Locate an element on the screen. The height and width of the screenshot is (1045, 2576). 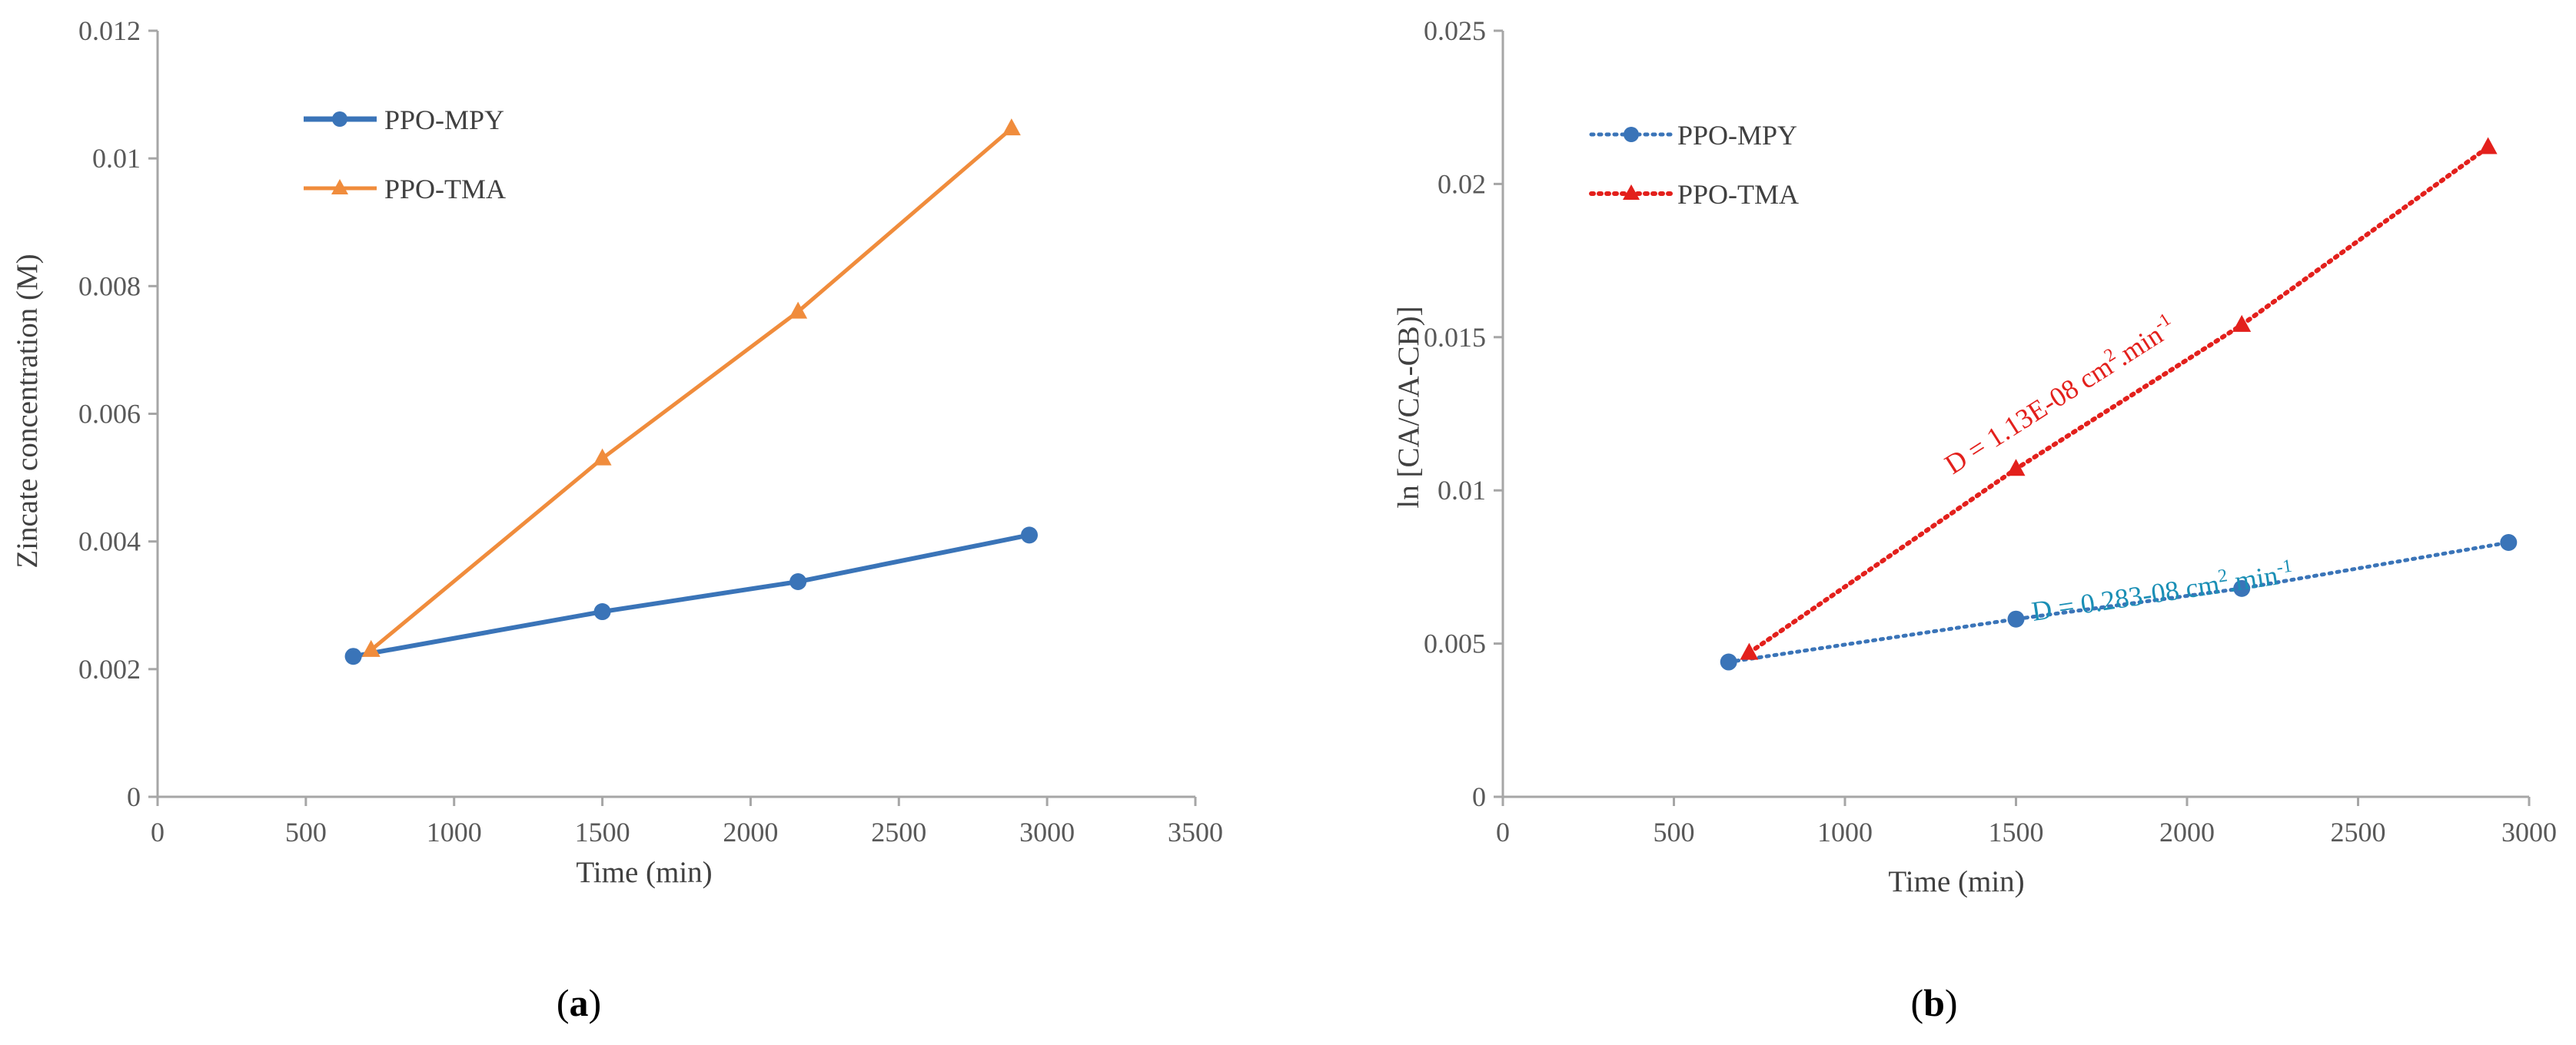
x-tick-label-b: 2500 is located at coordinates (2358, 832).